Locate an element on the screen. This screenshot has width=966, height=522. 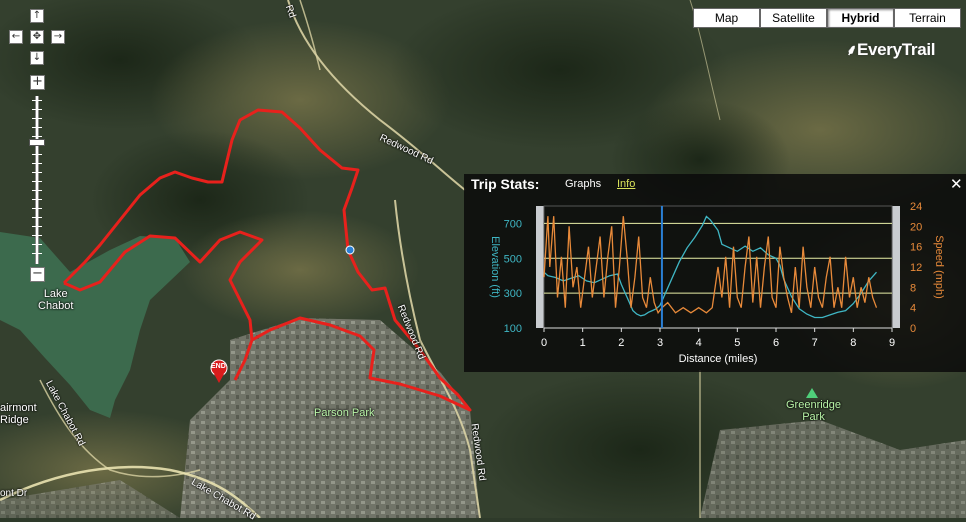
fairmont-ridge-label: airmont Ridge is located at coordinates (18, 414).